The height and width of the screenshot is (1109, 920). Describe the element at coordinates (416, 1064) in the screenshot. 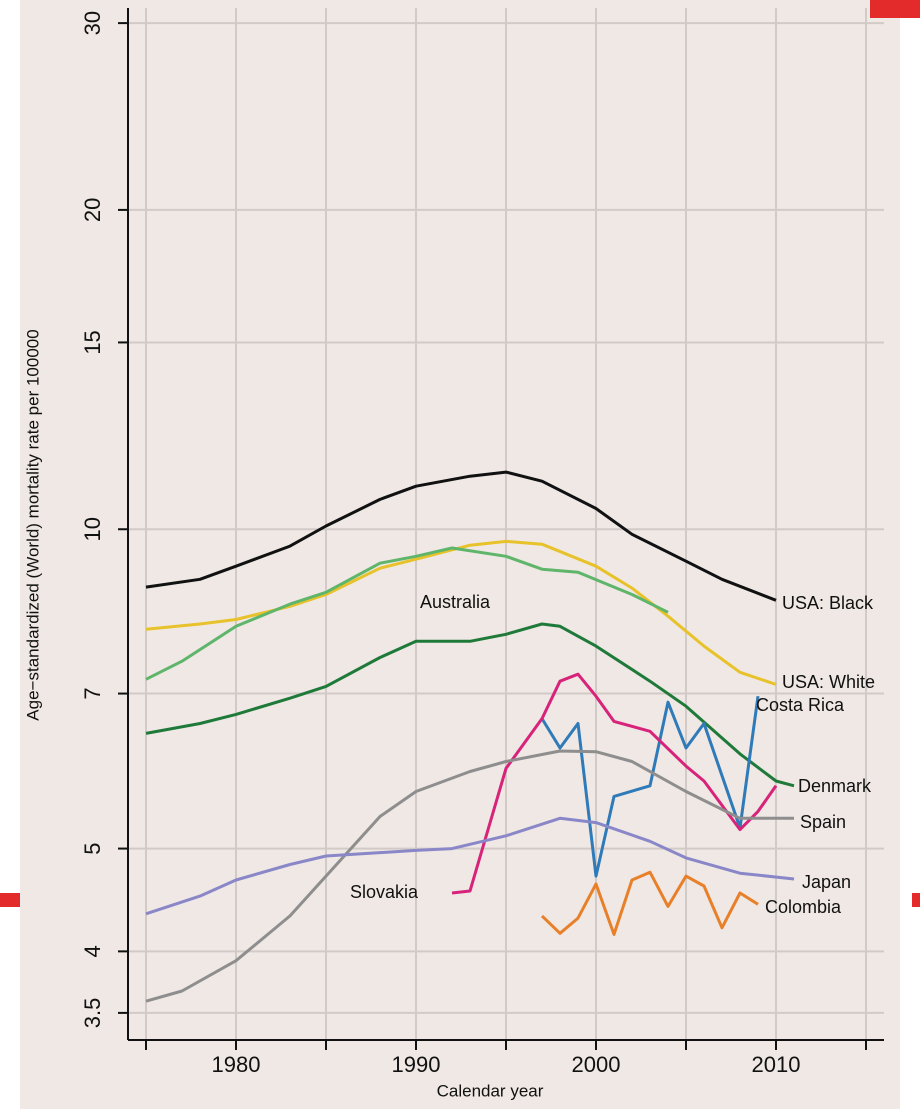

I see `x-tick-label: 1990` at that location.